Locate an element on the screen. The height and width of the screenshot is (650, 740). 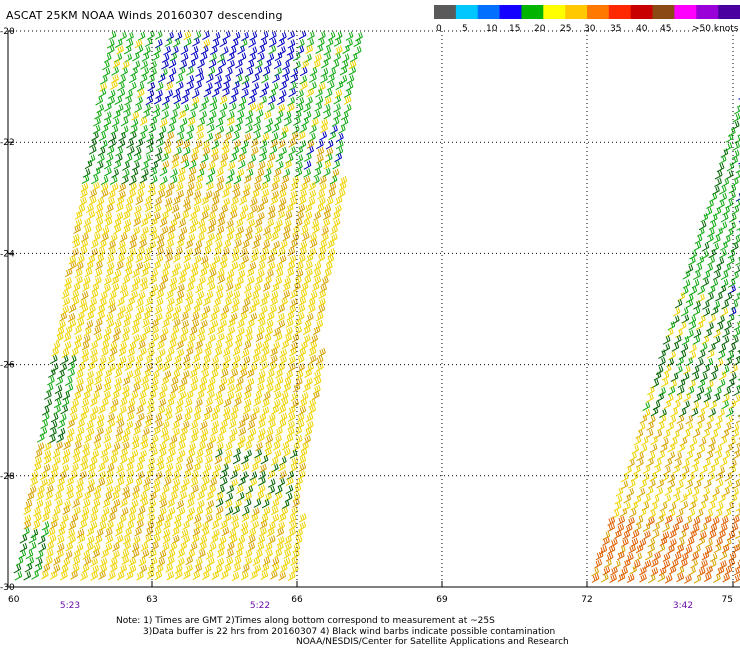
lat-label: -20 is located at coordinates (7, 32).